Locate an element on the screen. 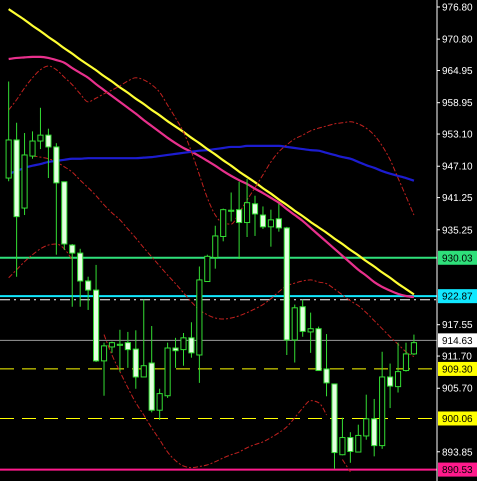  y-tick-label: 935.25 is located at coordinates (458, 230).